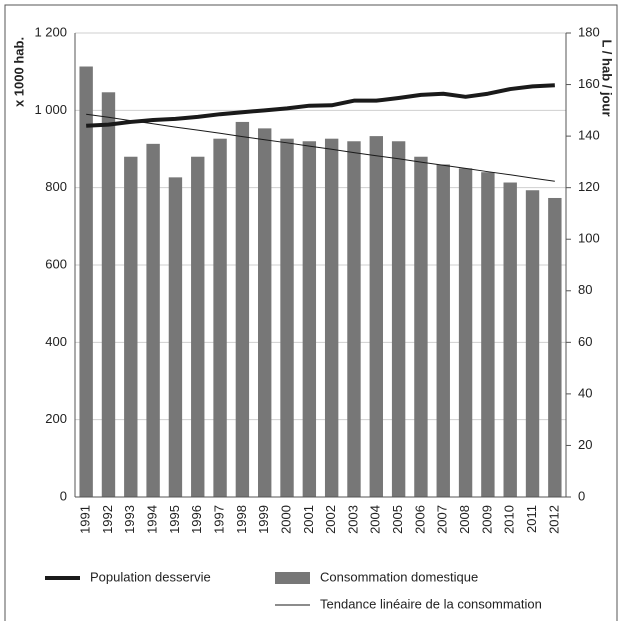 The width and height of the screenshot is (623, 621). Describe the element at coordinates (375, 519) in the screenshot. I see `x-tick-label: 2004` at that location.